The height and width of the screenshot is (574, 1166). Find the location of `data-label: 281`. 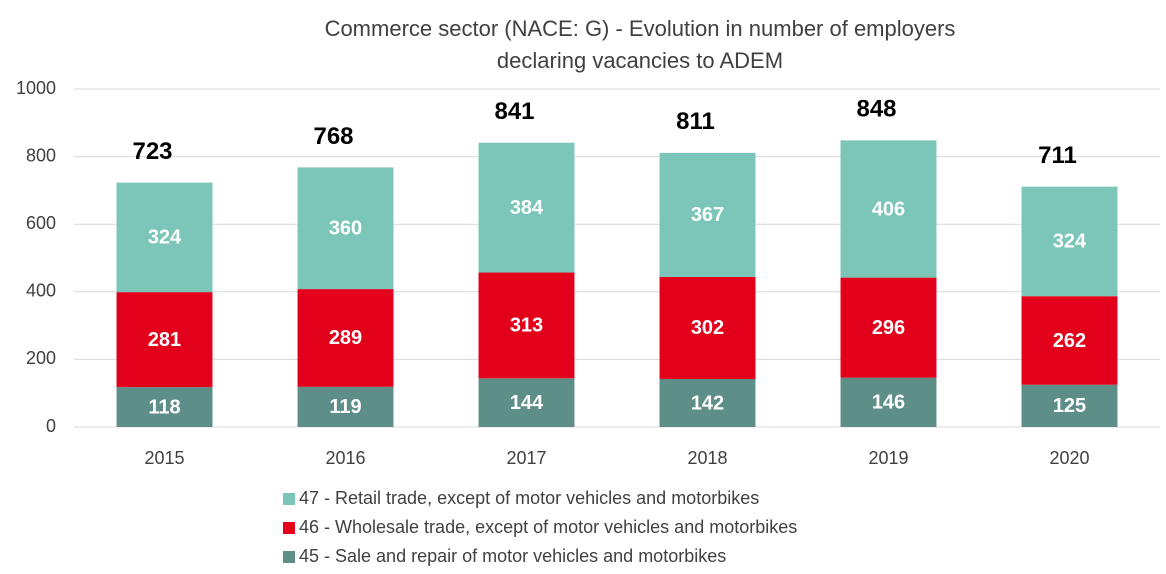

data-label: 281 is located at coordinates (164, 340).